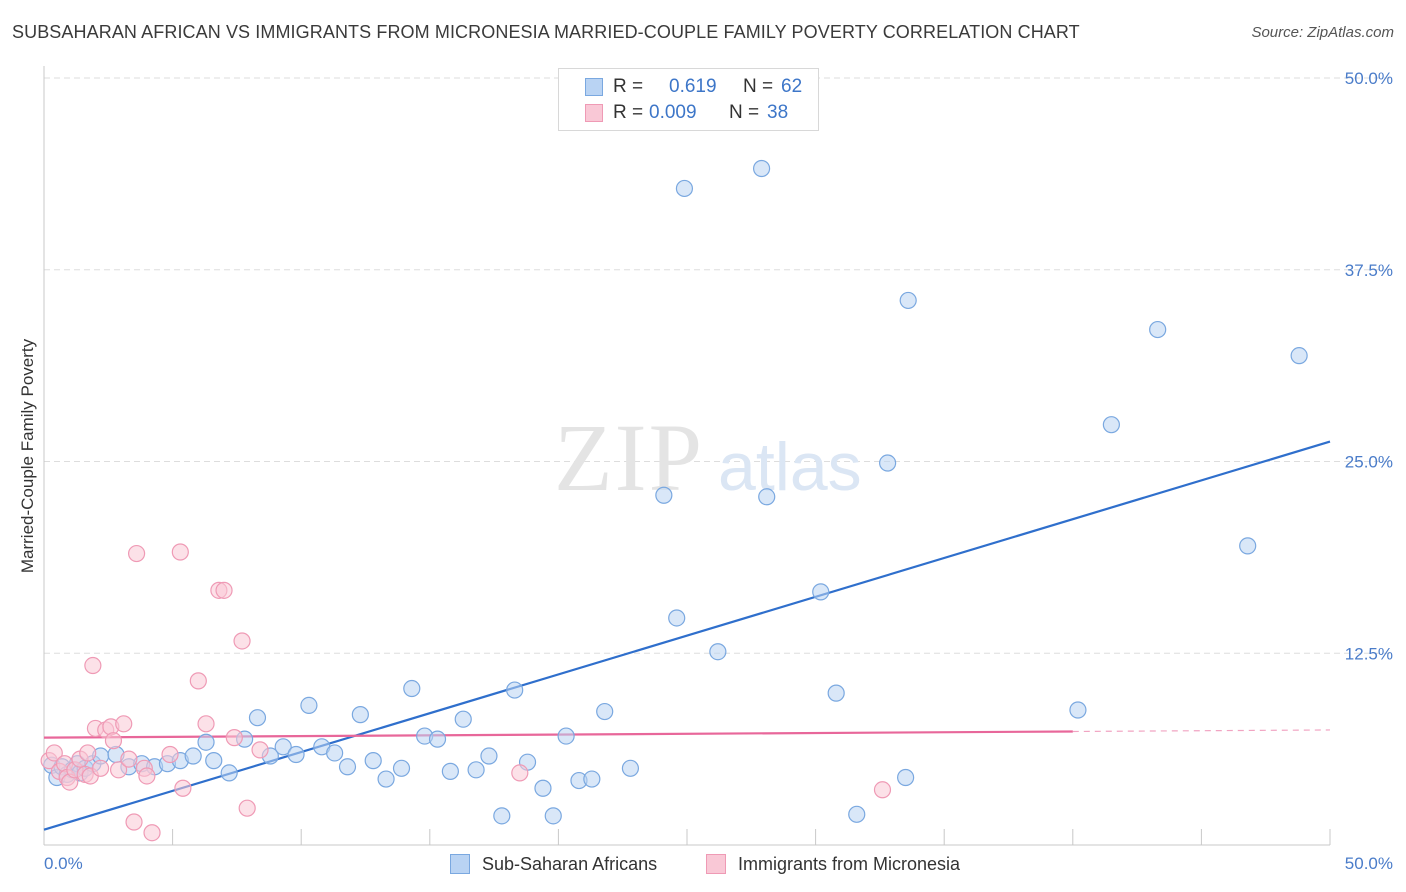  What do you see at coordinates (1369, 863) in the screenshot?
I see `x-tick-label-max: 50.0%` at bounding box center [1369, 863].